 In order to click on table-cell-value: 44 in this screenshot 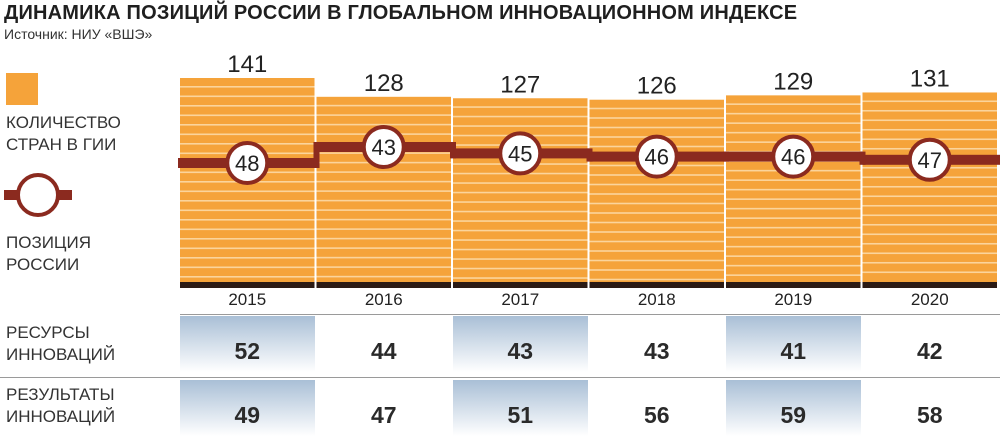, I will do `click(384, 351)`.